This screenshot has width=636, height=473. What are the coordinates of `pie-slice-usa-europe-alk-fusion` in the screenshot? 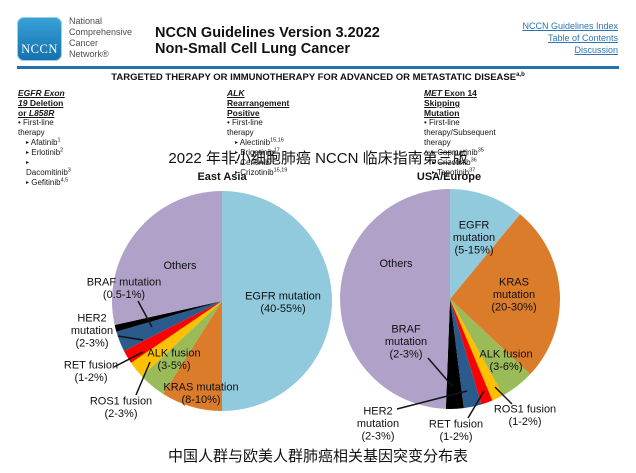 It's located at (490, 347).